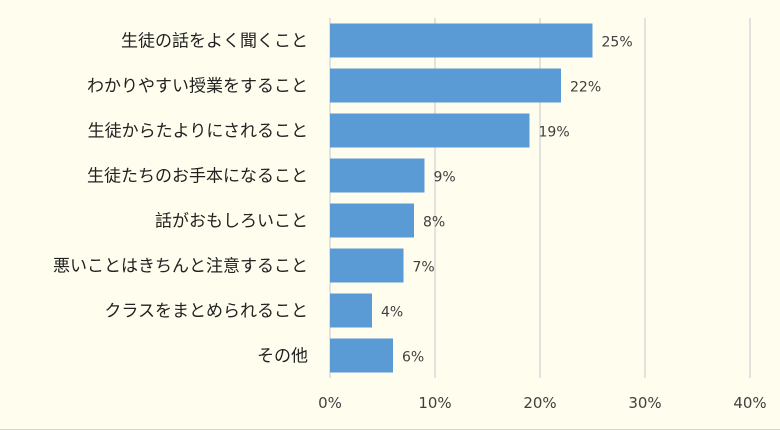 This screenshot has height=430, width=780. What do you see at coordinates (197, 87) in the screenshot?
I see `category-label: わかりやすい授業をすること` at bounding box center [197, 87].